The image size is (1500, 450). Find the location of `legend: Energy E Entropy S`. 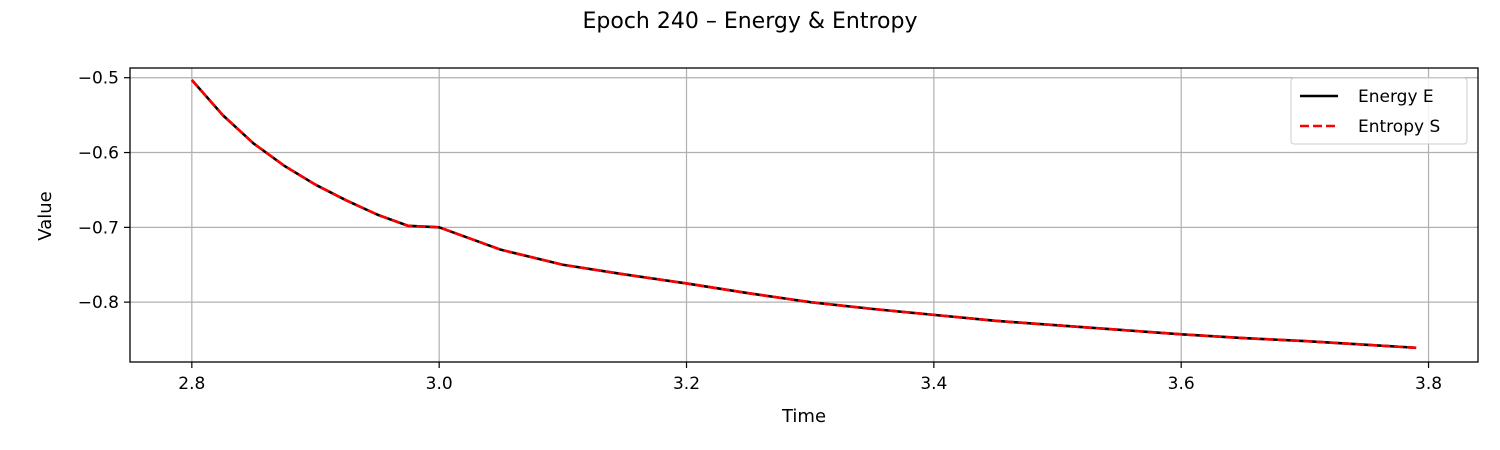

legend: Energy E Entropy S is located at coordinates (1379, 111).